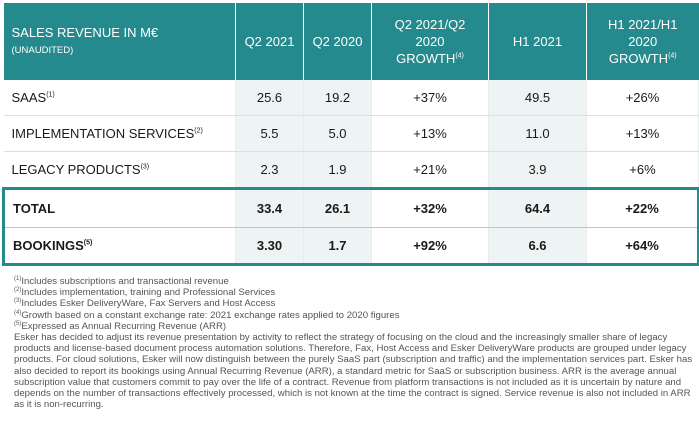 This screenshot has height=433, width=699. What do you see at coordinates (88, 243) in the screenshot?
I see `row-note: (5)` at bounding box center [88, 243].